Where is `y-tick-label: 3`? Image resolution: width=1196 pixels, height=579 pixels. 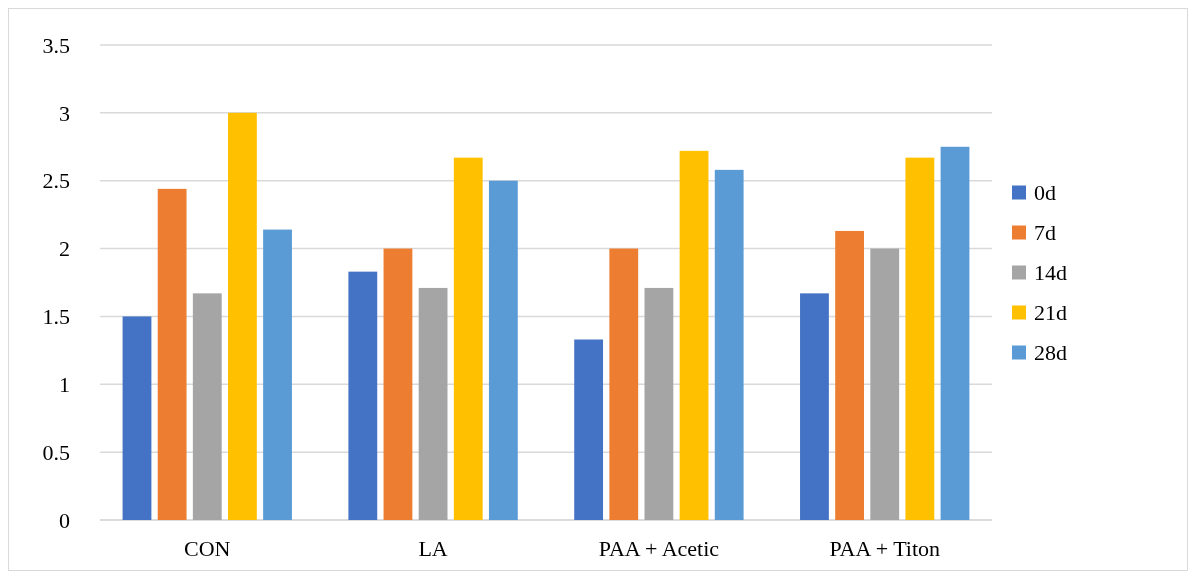 y-tick-label: 3 is located at coordinates (64, 113).